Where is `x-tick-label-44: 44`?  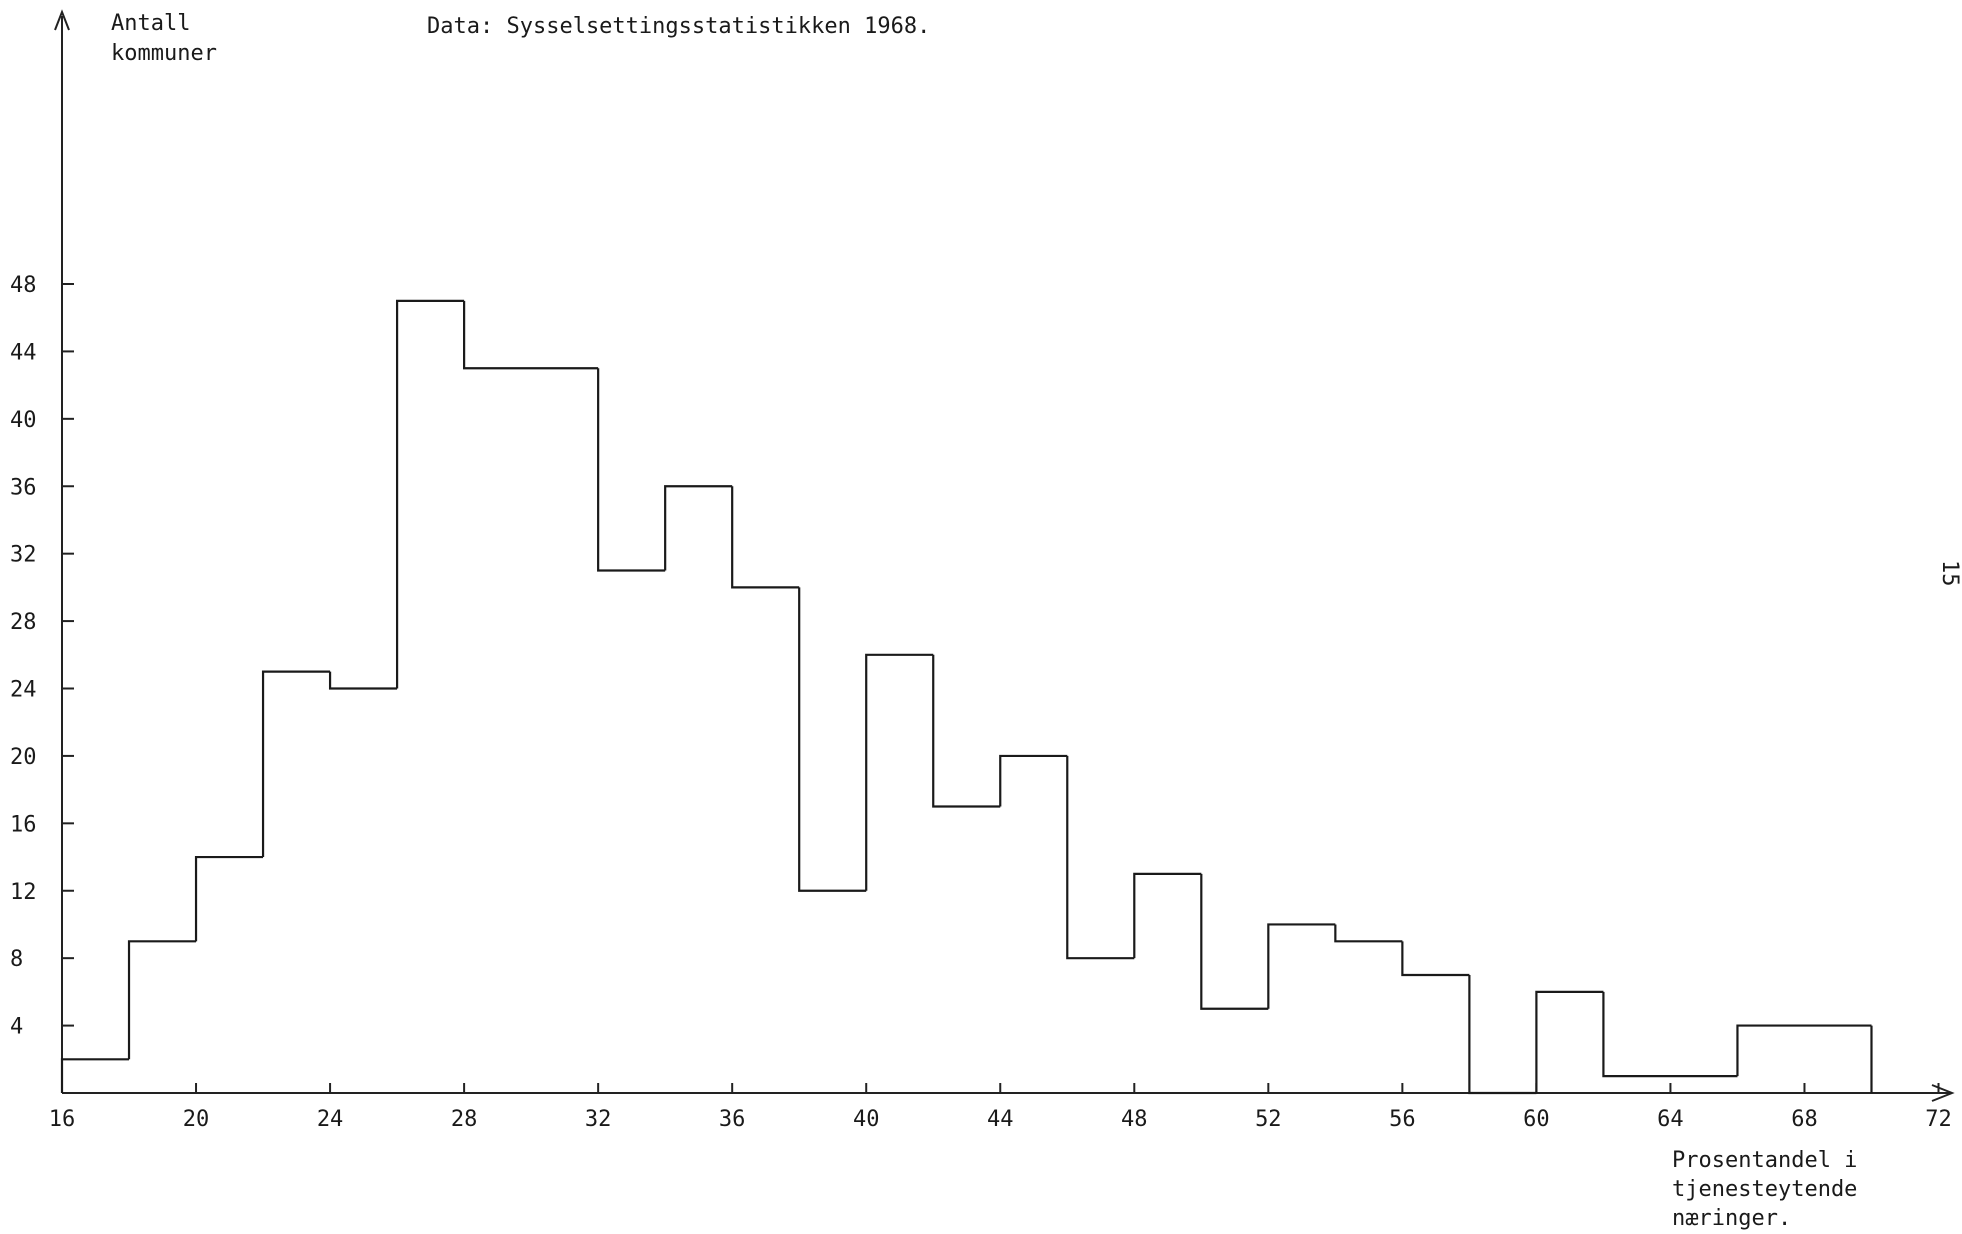
x-tick-label-44: 44 is located at coordinates (1000, 1119).